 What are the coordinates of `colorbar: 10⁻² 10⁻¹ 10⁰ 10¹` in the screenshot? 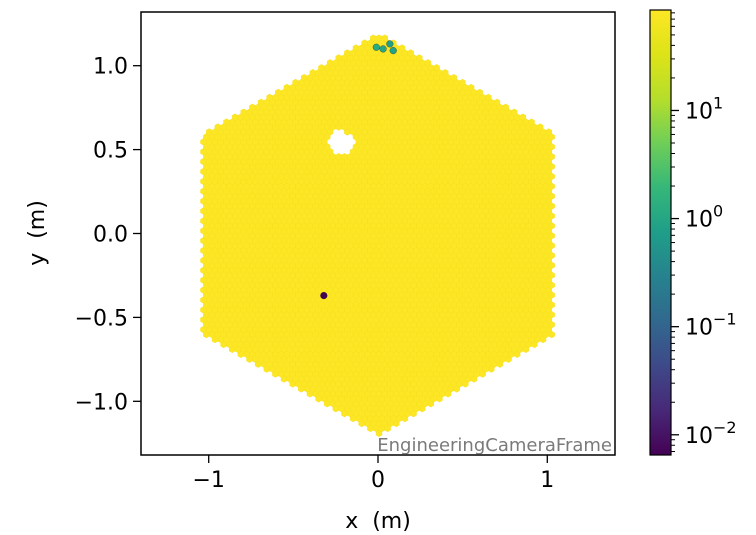 It's located at (693, 232).